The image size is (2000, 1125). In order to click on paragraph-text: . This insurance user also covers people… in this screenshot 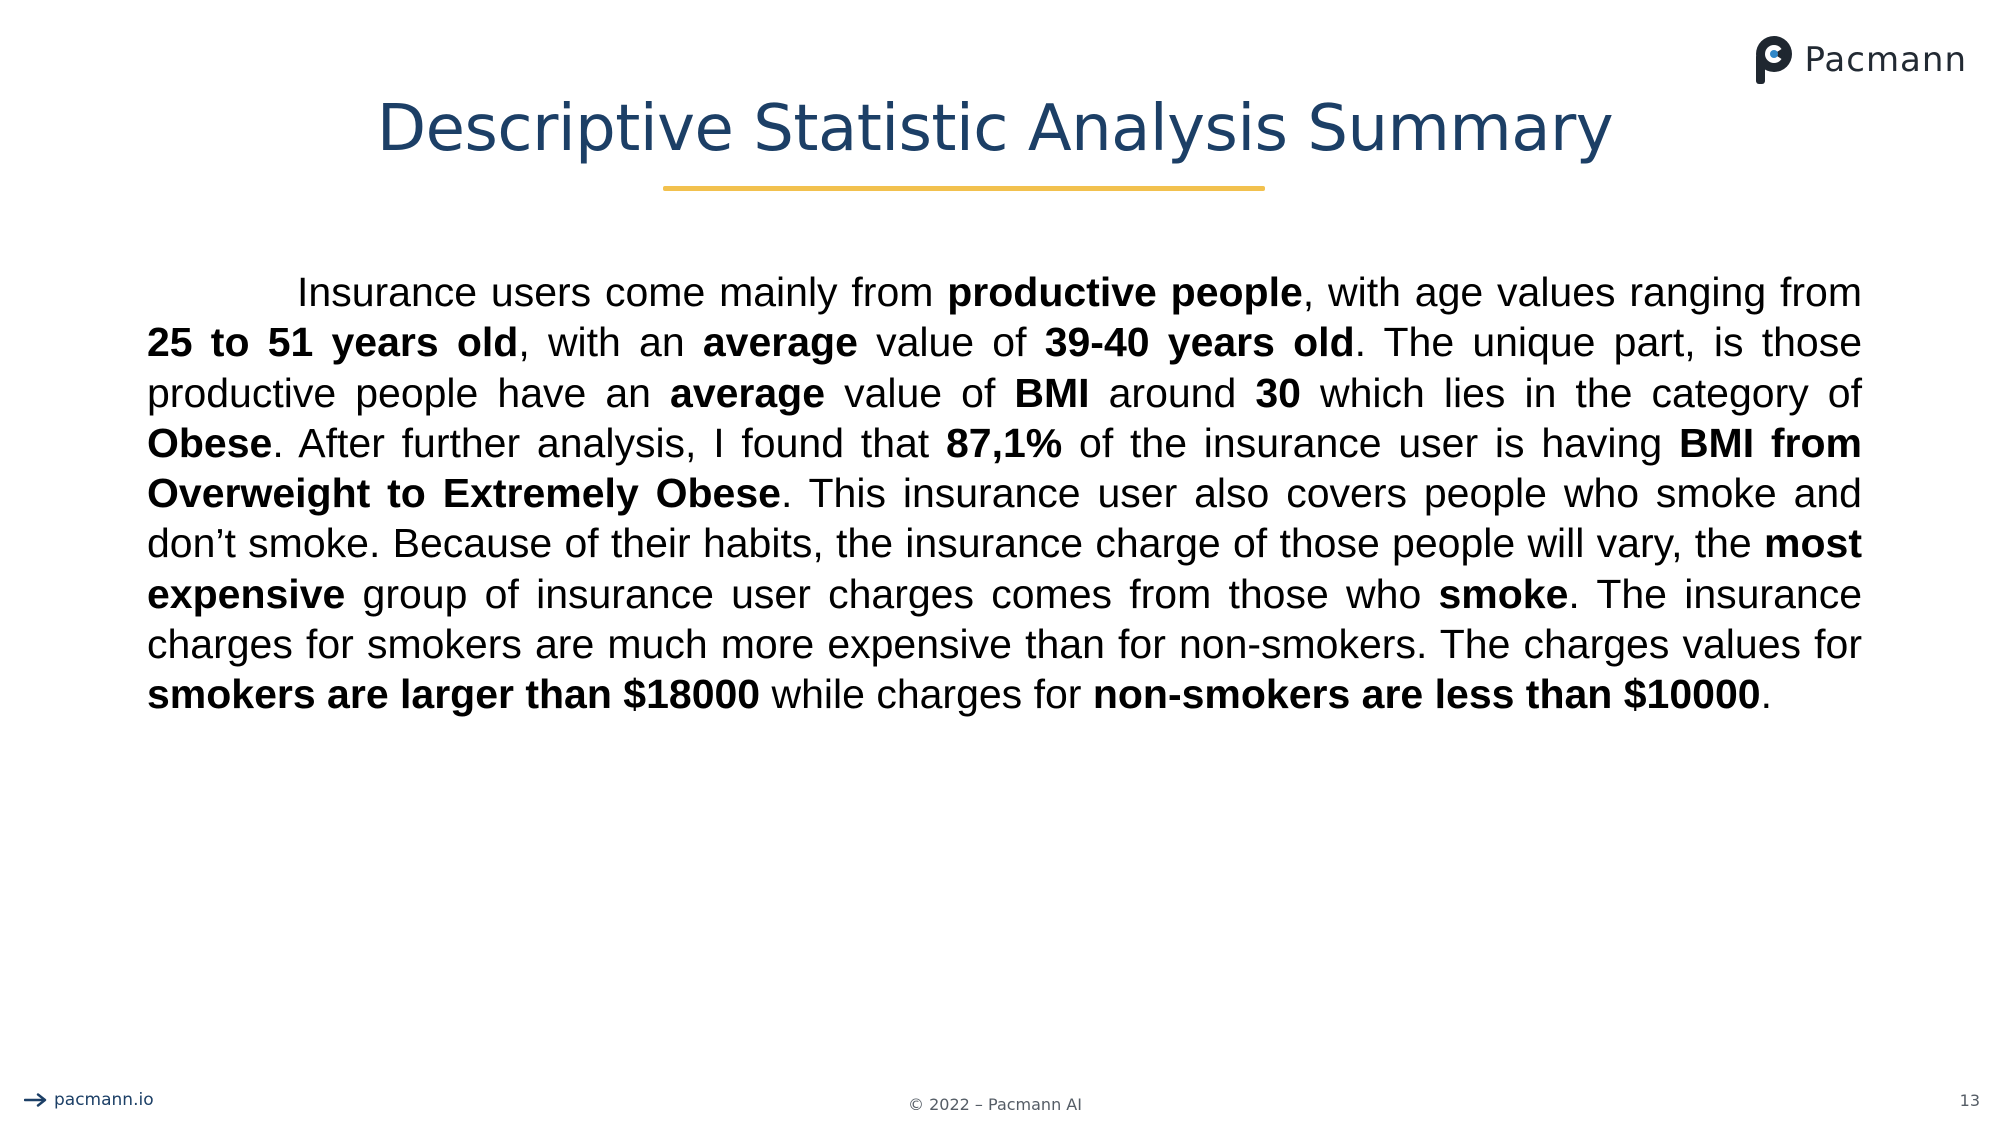, I will do `click(1004, 518)`.